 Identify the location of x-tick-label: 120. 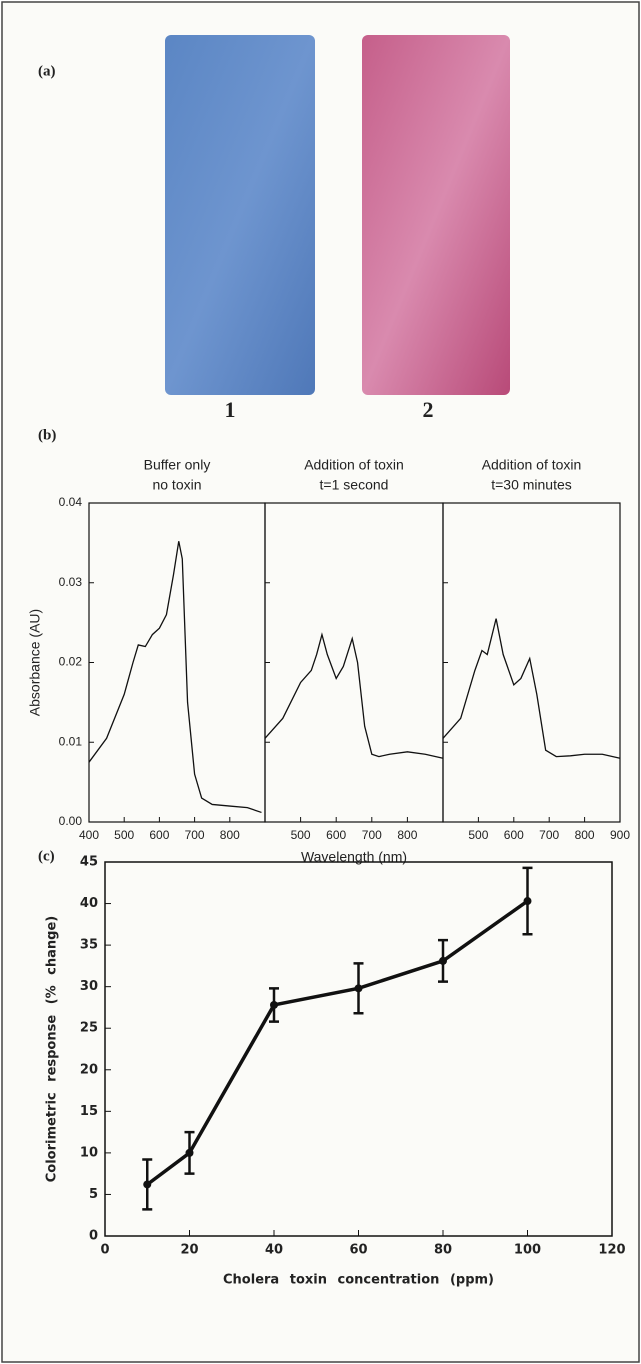
(611, 1250).